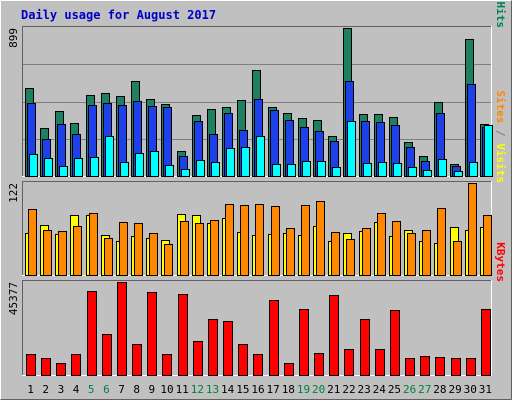 The image size is (512, 400). Describe the element at coordinates (118, 15) in the screenshot. I see `chart-title: Daily usage for August 2017` at that location.